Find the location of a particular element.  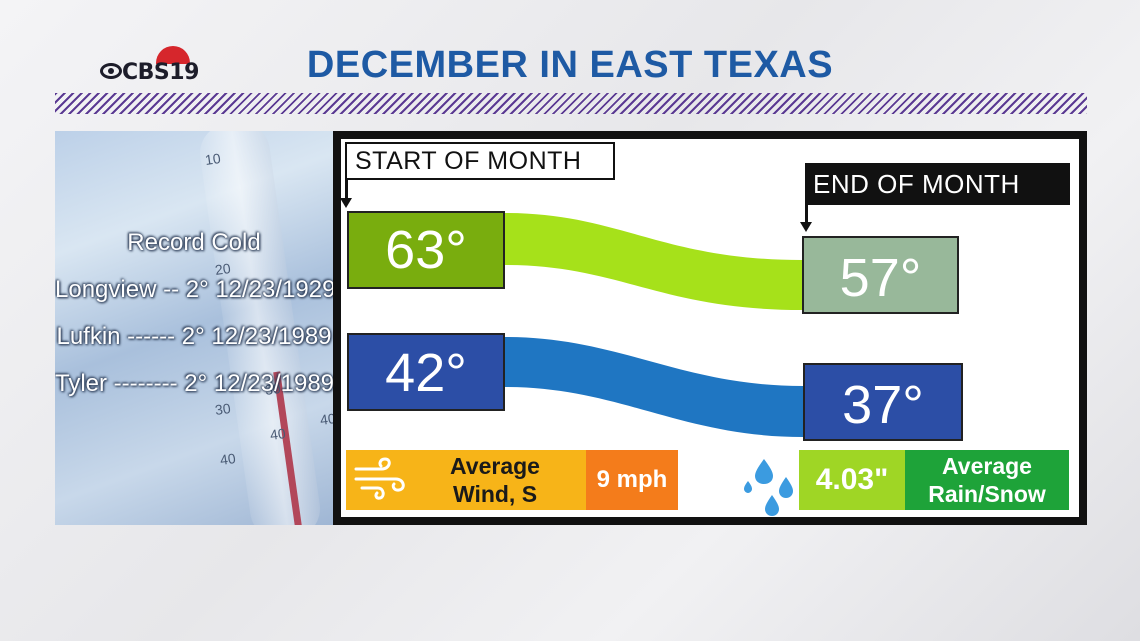

page-title: DECEMBER IN EAST TEXAS is located at coordinates (570, 65).